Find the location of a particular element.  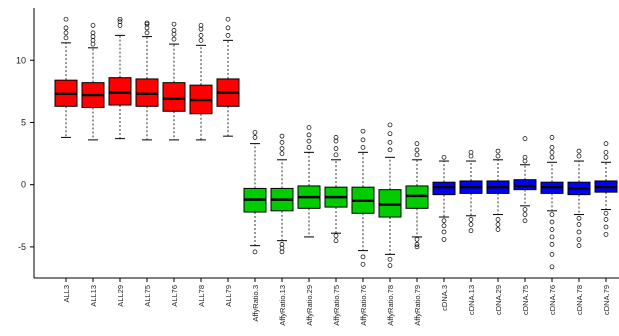

x-tick-label: AffyRatio.78 is located at coordinates (390, 305).